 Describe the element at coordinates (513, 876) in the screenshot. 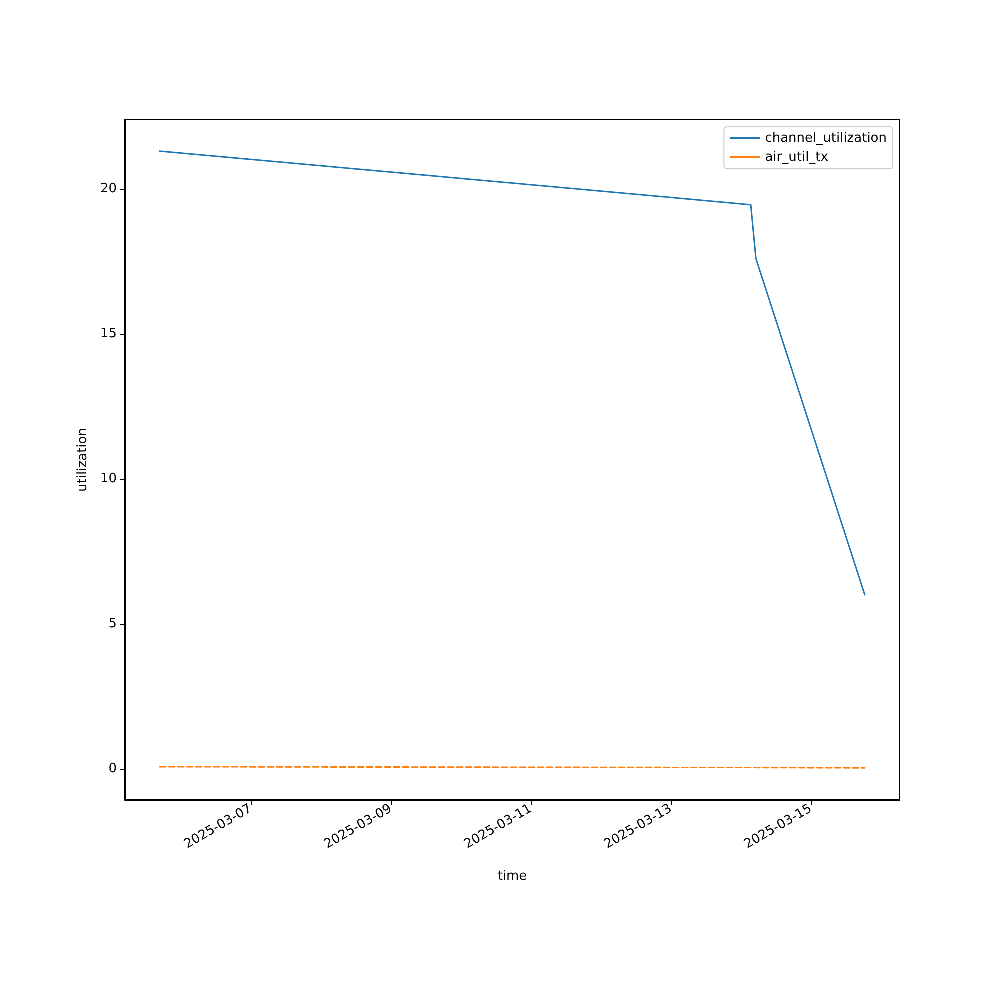

I see `x-axis-title: time` at that location.